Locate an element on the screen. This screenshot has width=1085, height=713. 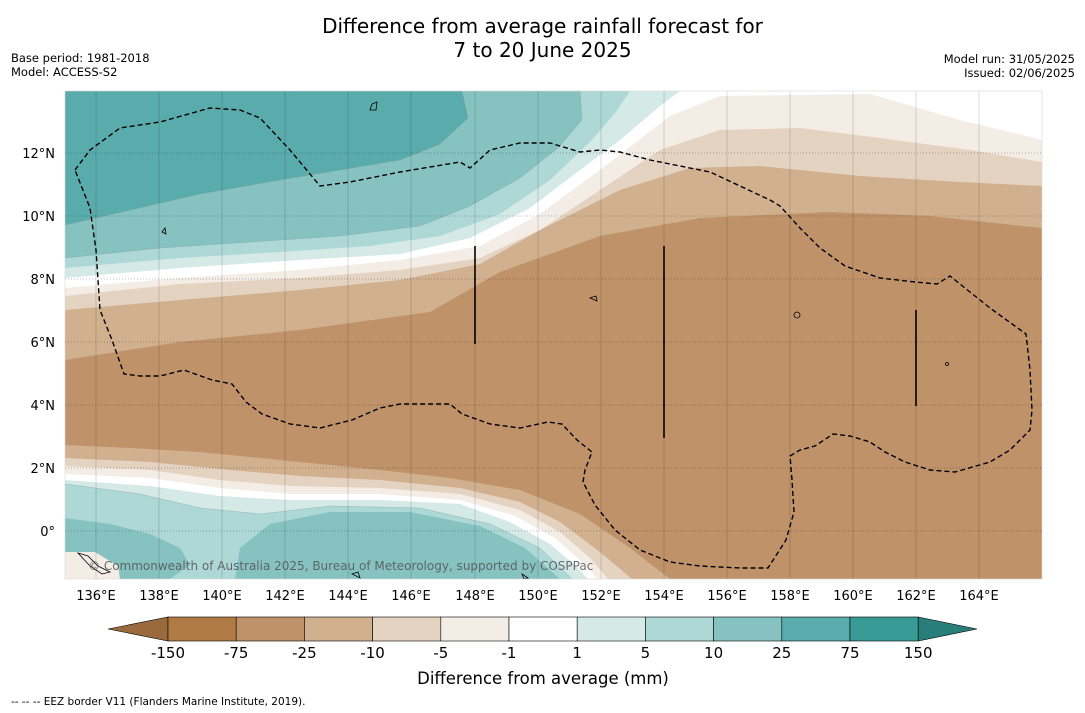
lon-label-146e: 146°E is located at coordinates (411, 596).